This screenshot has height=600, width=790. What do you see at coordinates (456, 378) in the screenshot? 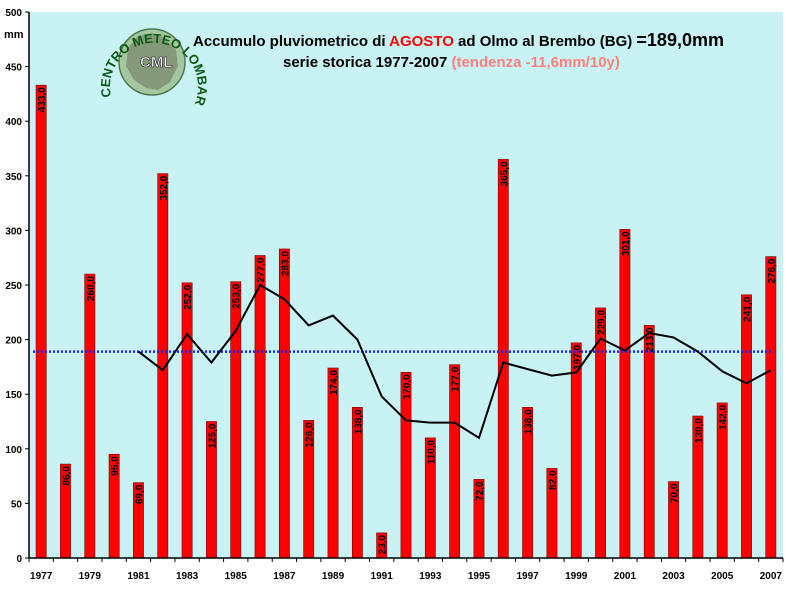
I see `data-label: 177,0` at bounding box center [456, 378].